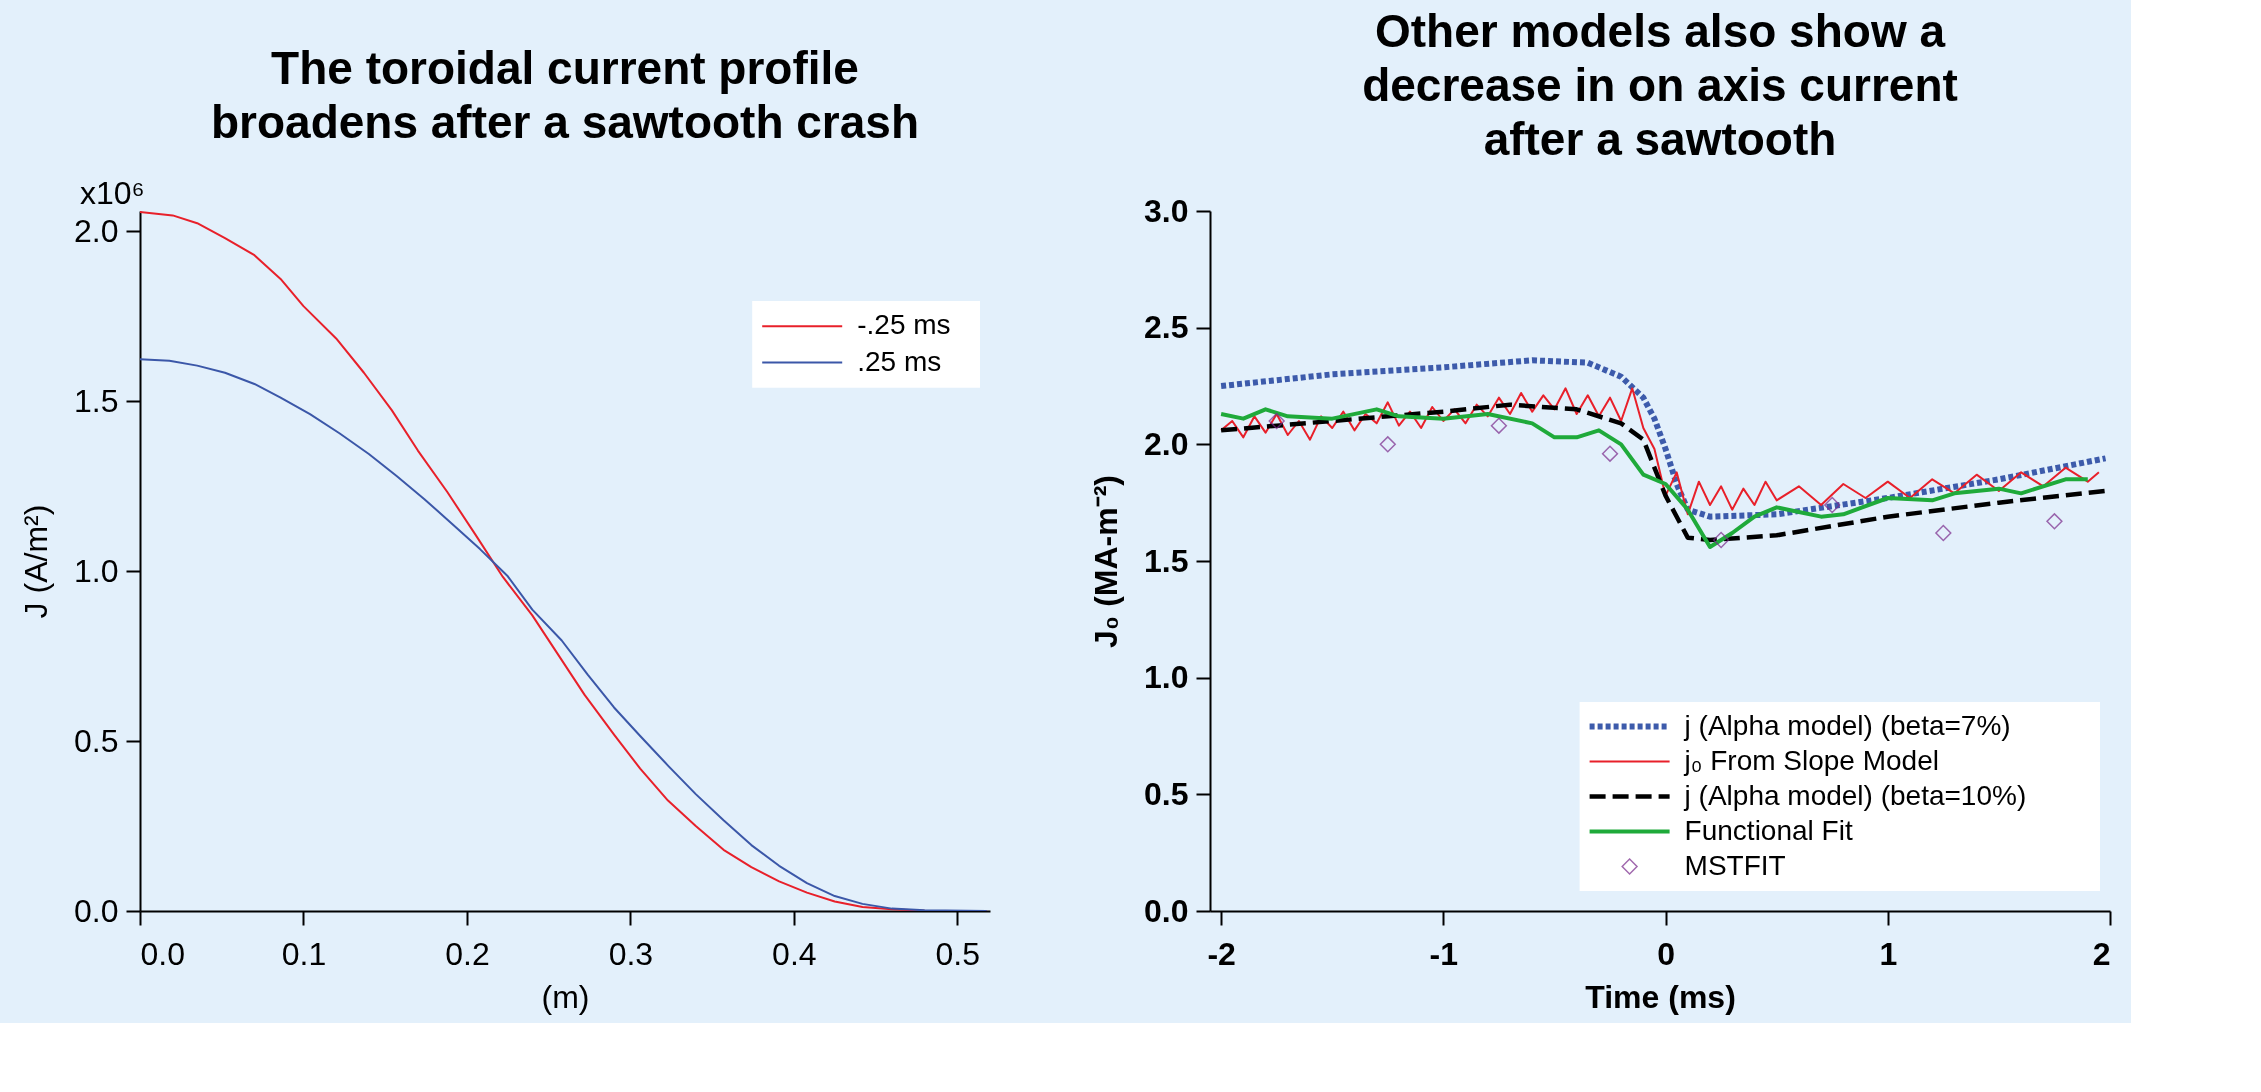 The height and width of the screenshot is (1092, 2261). Describe the element at coordinates (1768, 830) in the screenshot. I see `legend-label: Functional Fit` at that location.